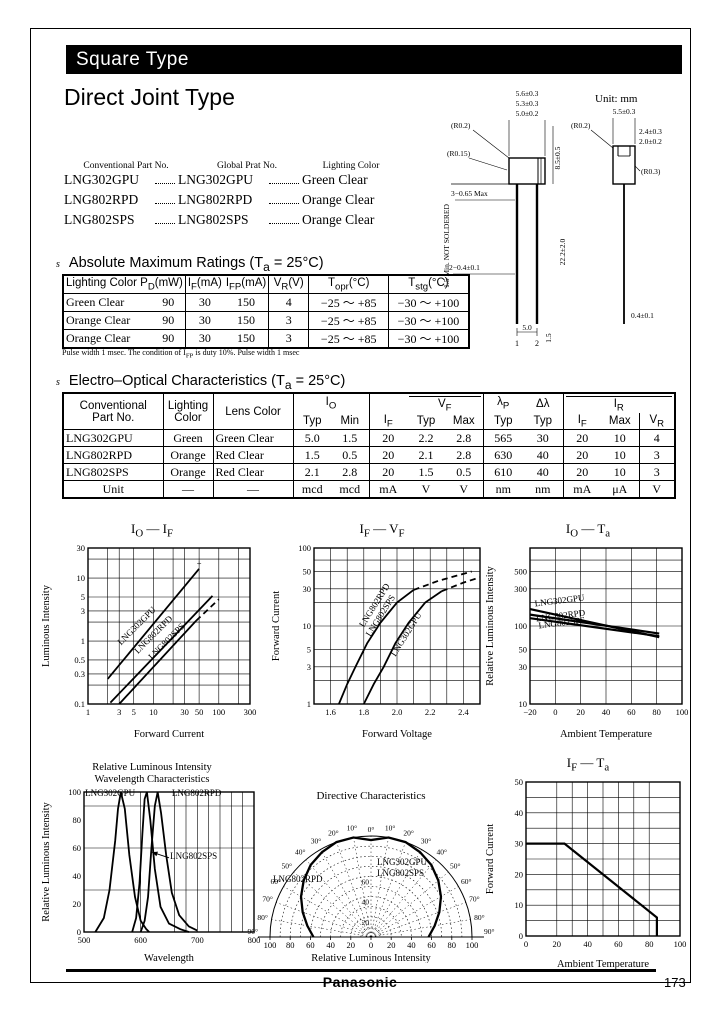 The image size is (720, 1012). What do you see at coordinates (447, 246) in the screenshot?
I see `note-not-soldered: 1.5 Min. NOT SOLDERED` at bounding box center [447, 246].